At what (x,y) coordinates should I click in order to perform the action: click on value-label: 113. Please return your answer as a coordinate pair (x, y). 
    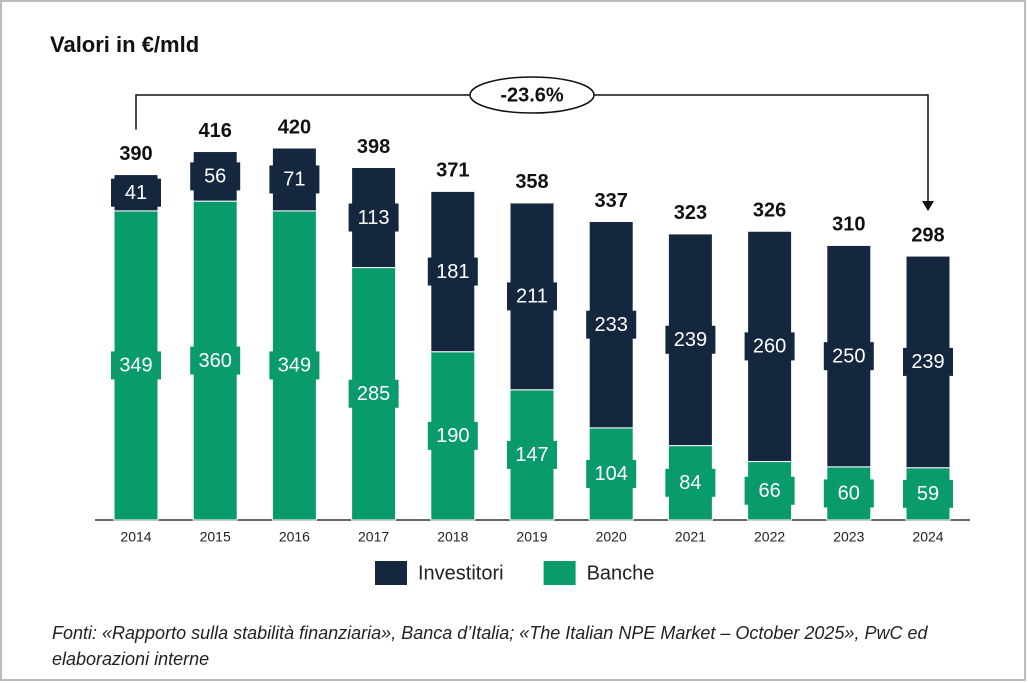
    Looking at the image, I should click on (374, 218).